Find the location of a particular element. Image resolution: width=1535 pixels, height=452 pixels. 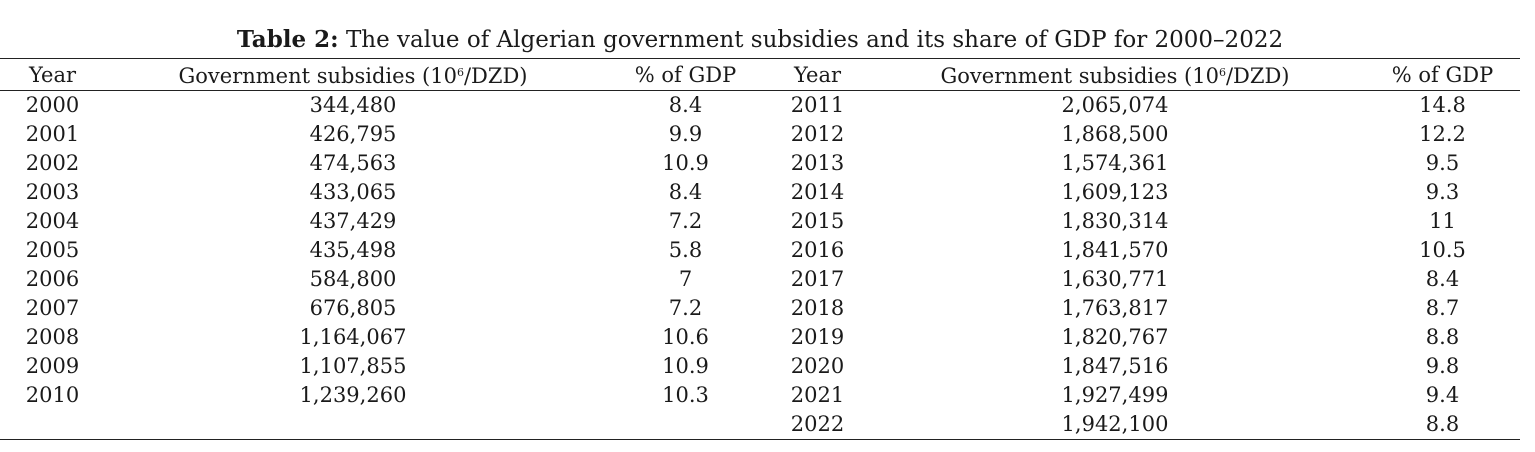

cell-subsidies-left: 1,239,260 is located at coordinates (353, 395).